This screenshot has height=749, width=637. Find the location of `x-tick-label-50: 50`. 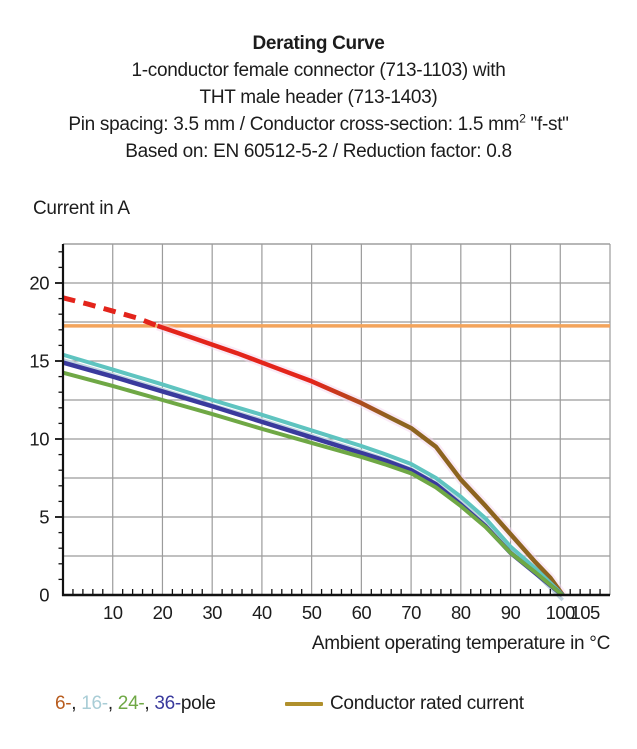

x-tick-label-50: 50 is located at coordinates (312, 612).